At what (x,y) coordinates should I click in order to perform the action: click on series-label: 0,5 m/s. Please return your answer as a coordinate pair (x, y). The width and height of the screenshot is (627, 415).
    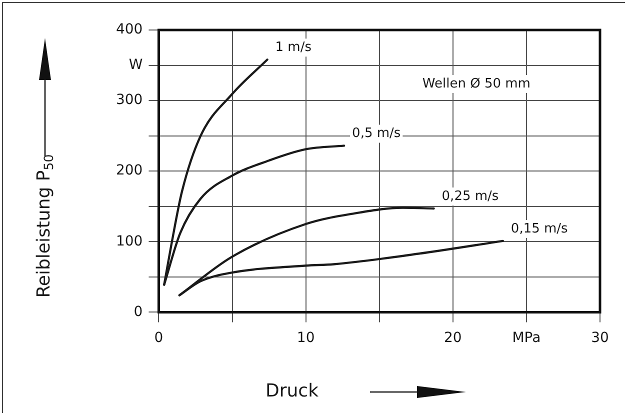
    Looking at the image, I should click on (376, 134).